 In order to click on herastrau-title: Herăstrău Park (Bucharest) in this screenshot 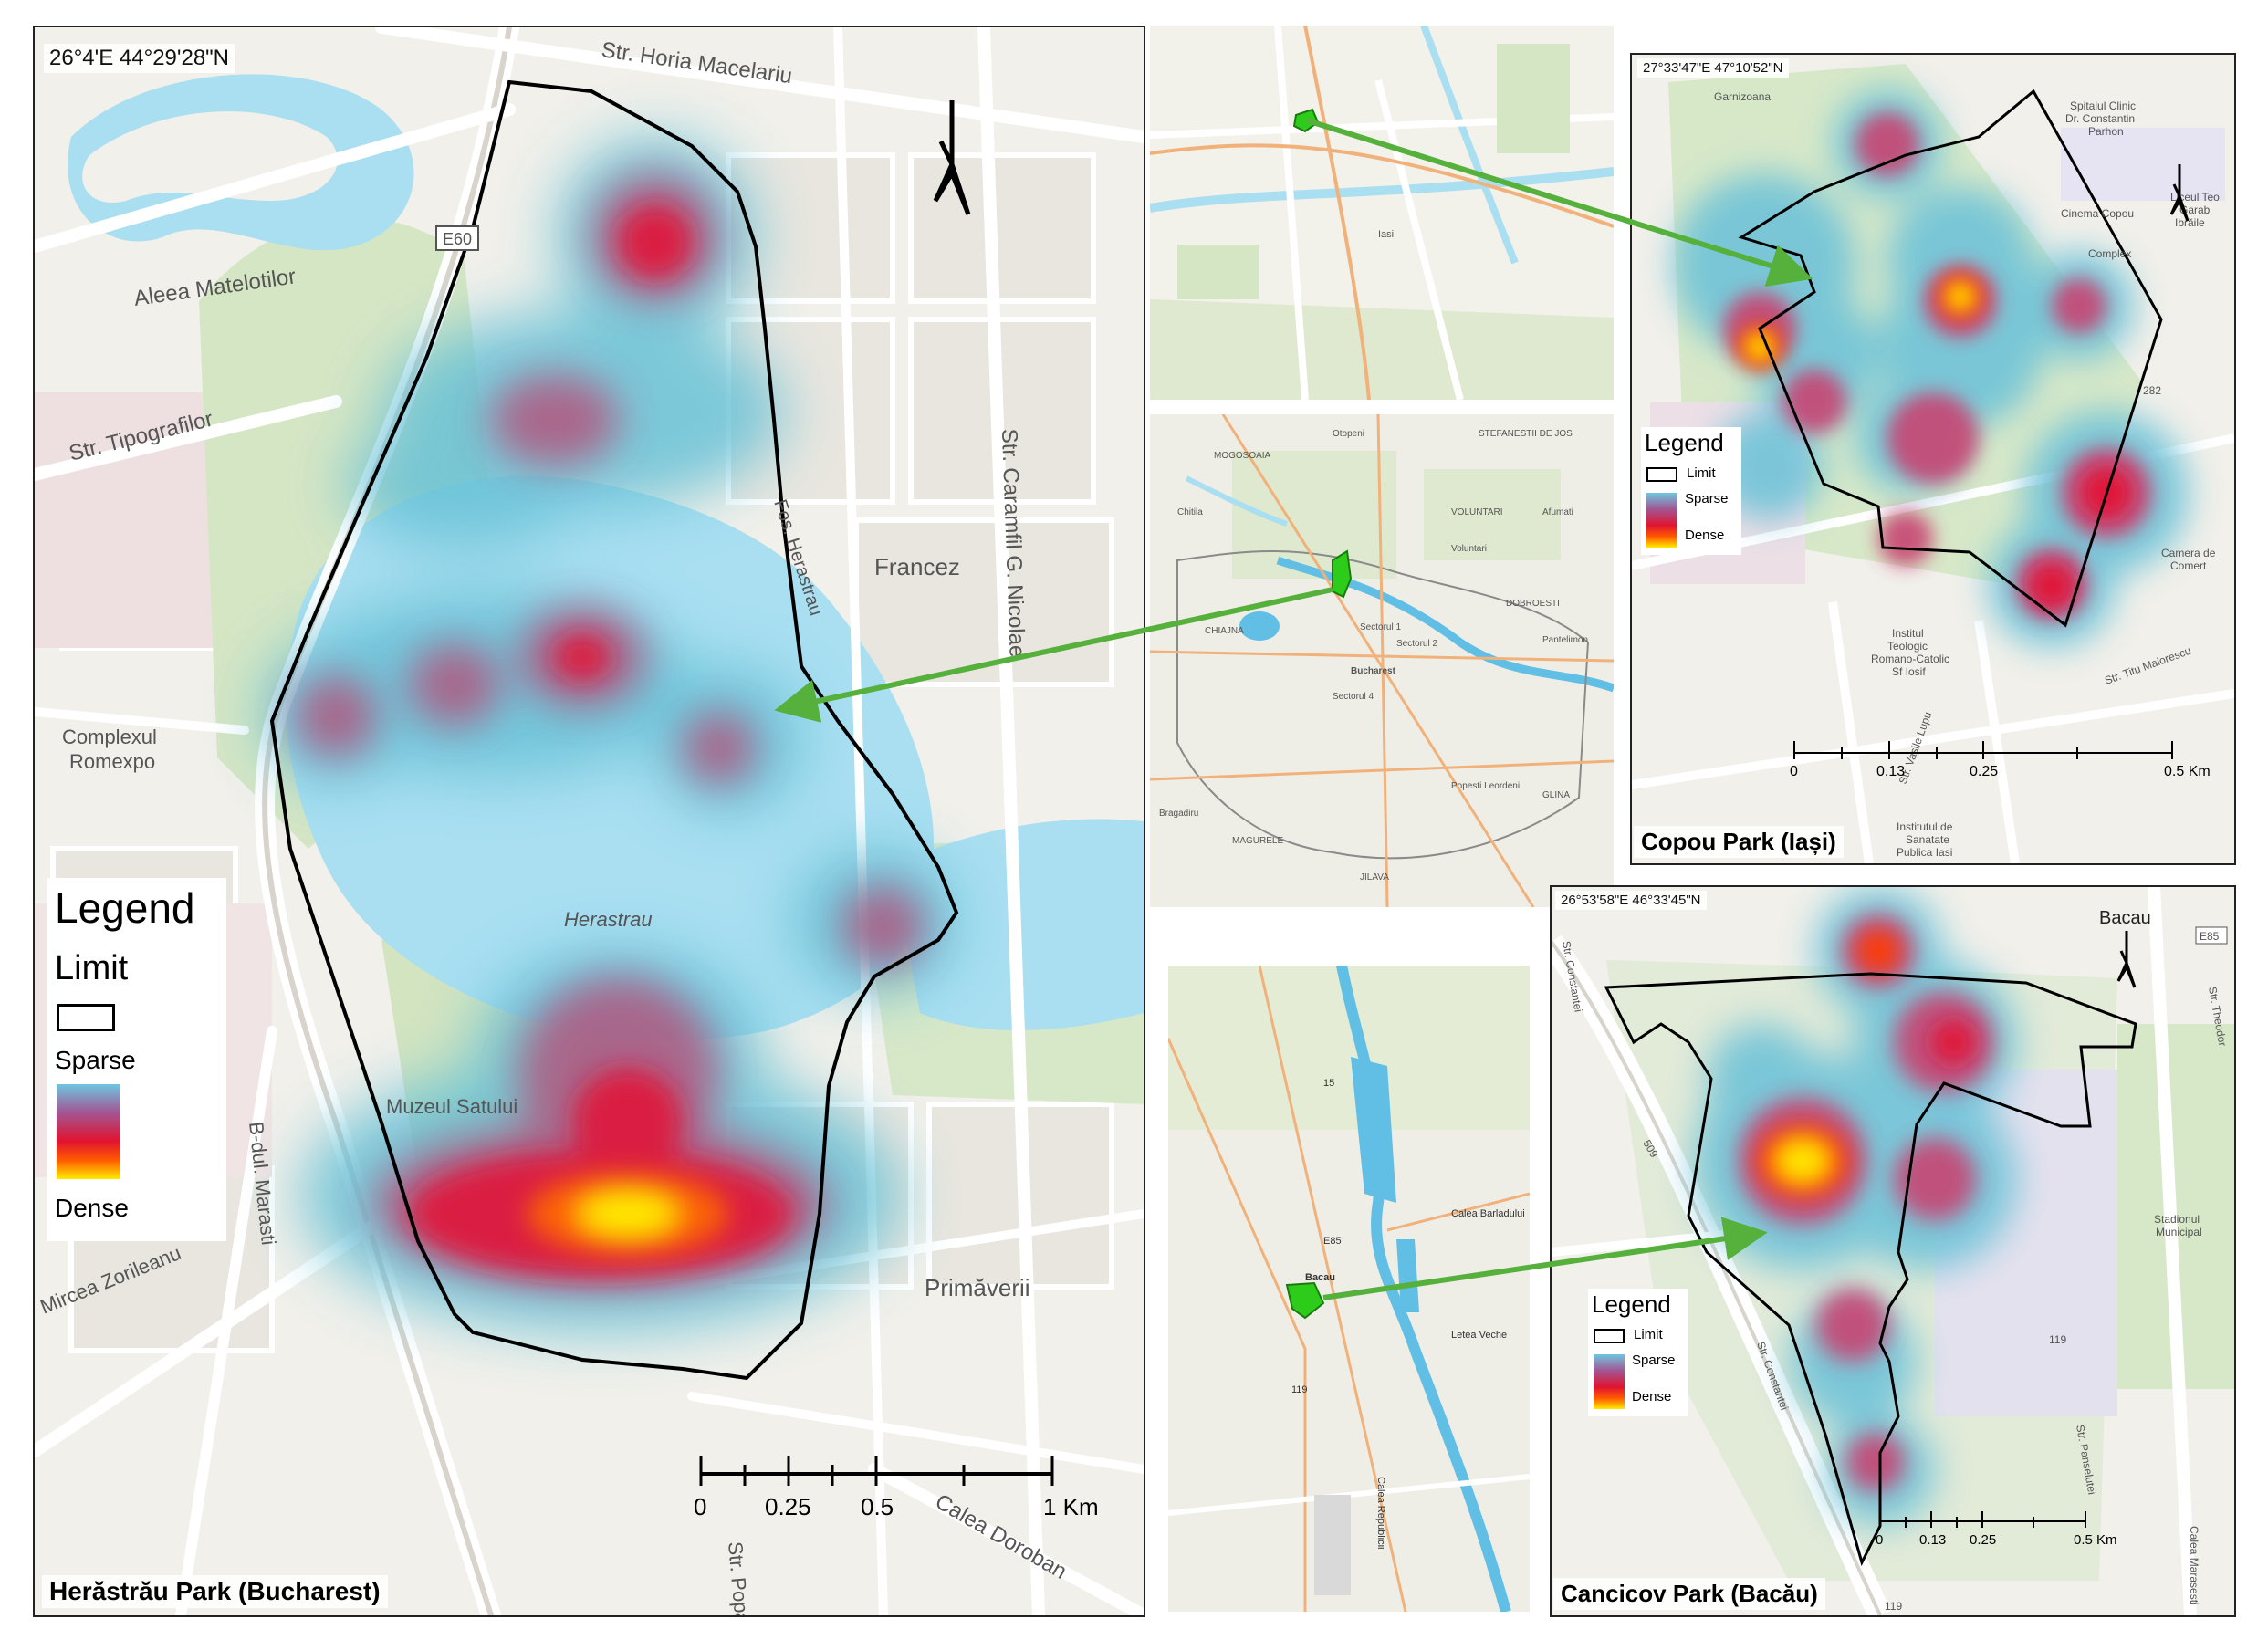, I will do `click(215, 1591)`.